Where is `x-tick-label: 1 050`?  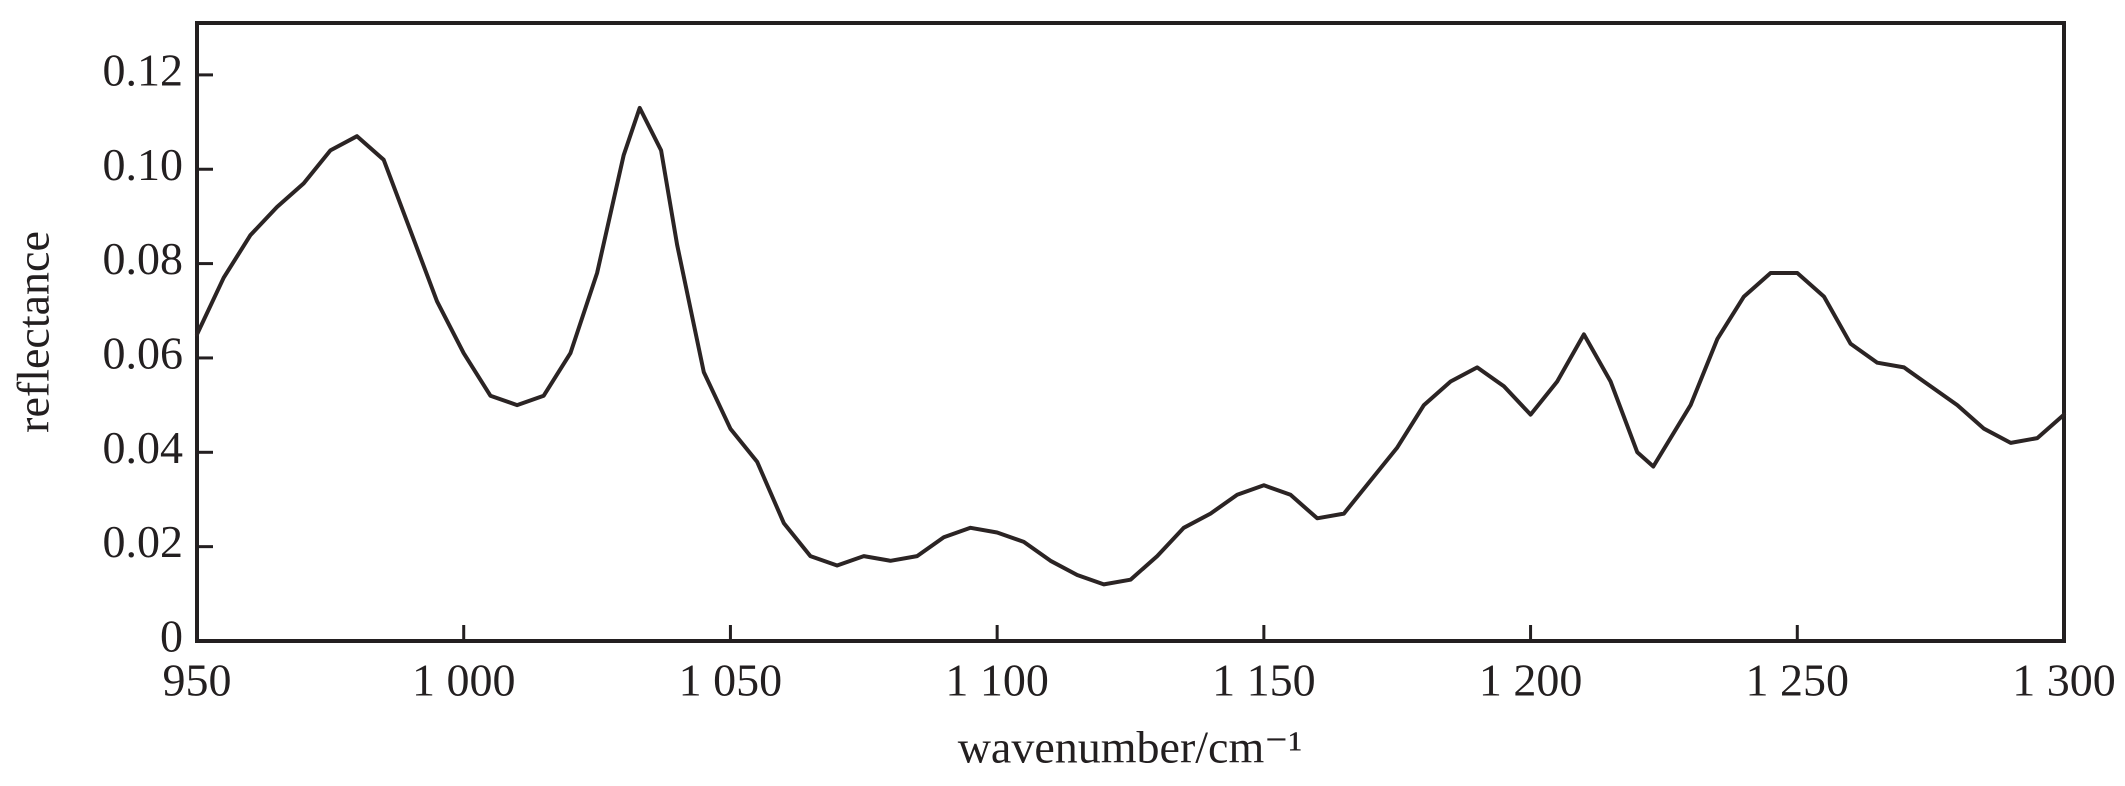 x-tick-label: 1 050 is located at coordinates (731, 680).